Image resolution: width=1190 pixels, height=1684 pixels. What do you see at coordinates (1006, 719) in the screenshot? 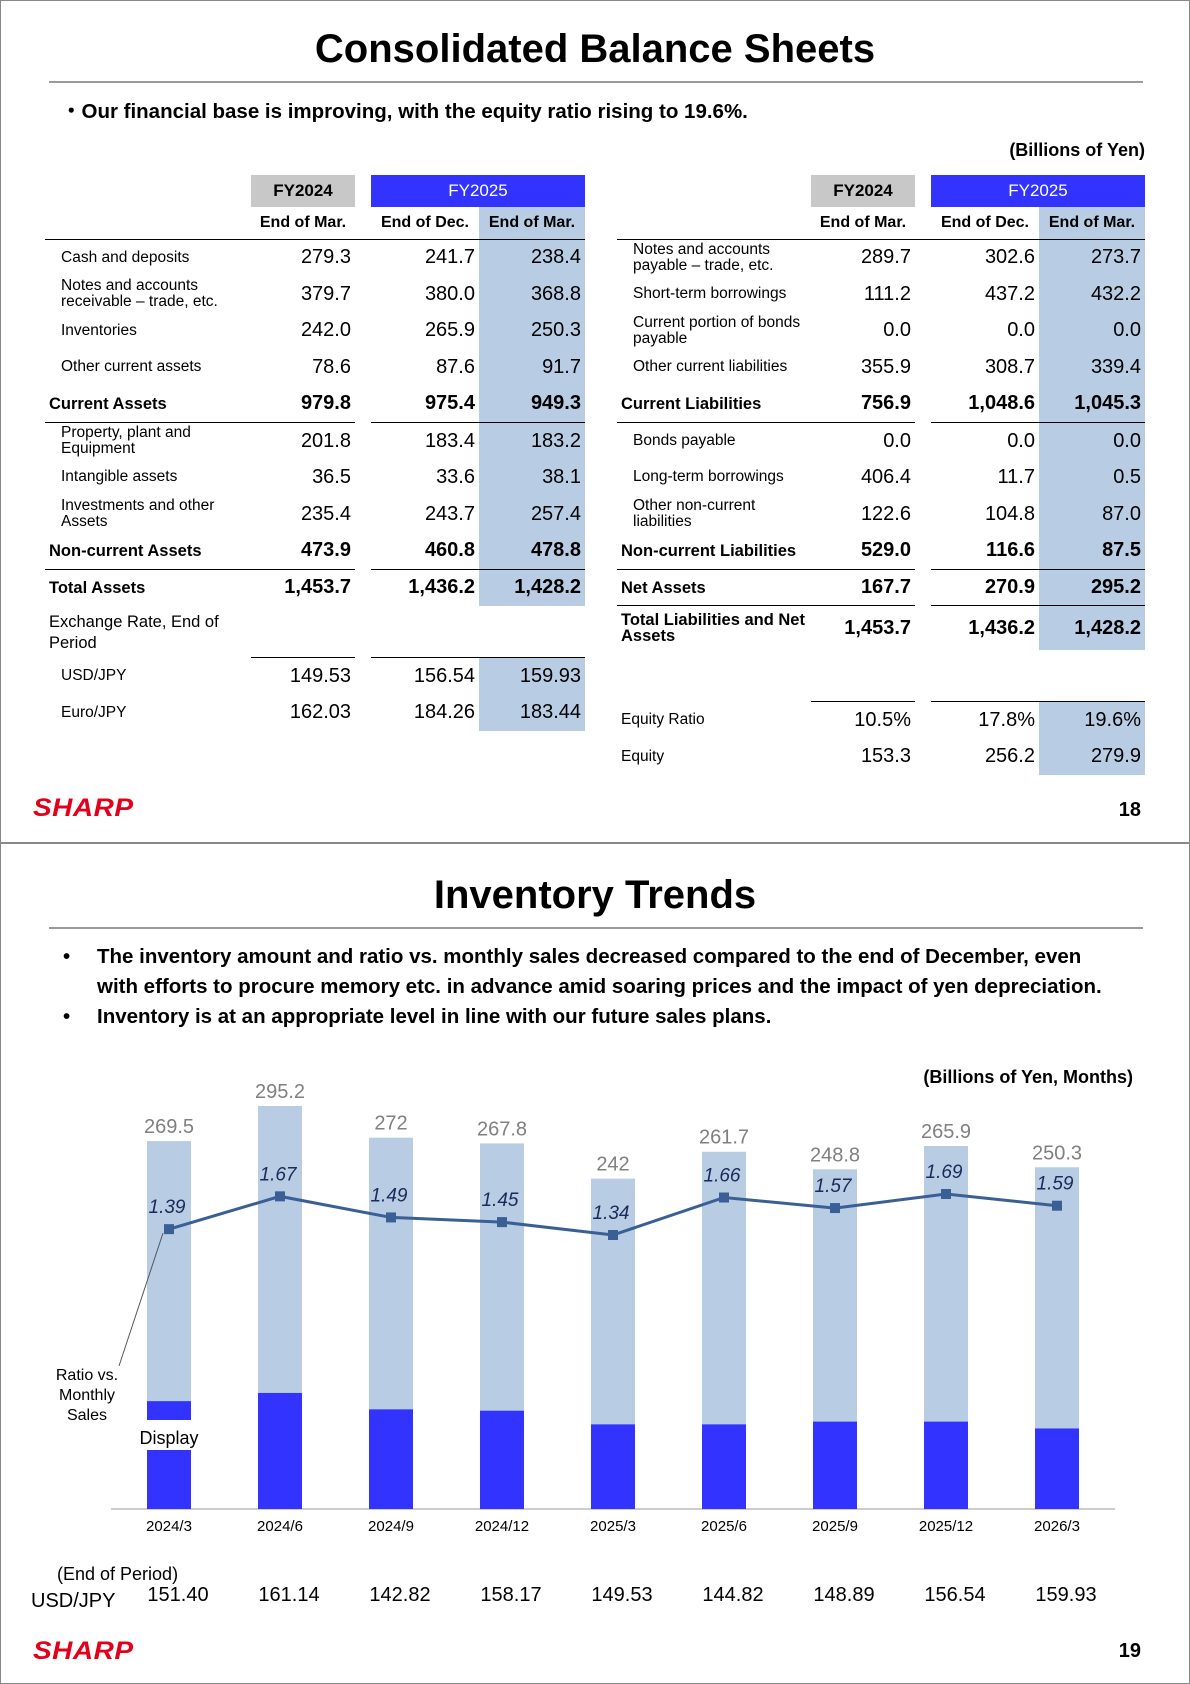
I see `cell-fy2025-end-dec: 17.8%` at bounding box center [1006, 719].